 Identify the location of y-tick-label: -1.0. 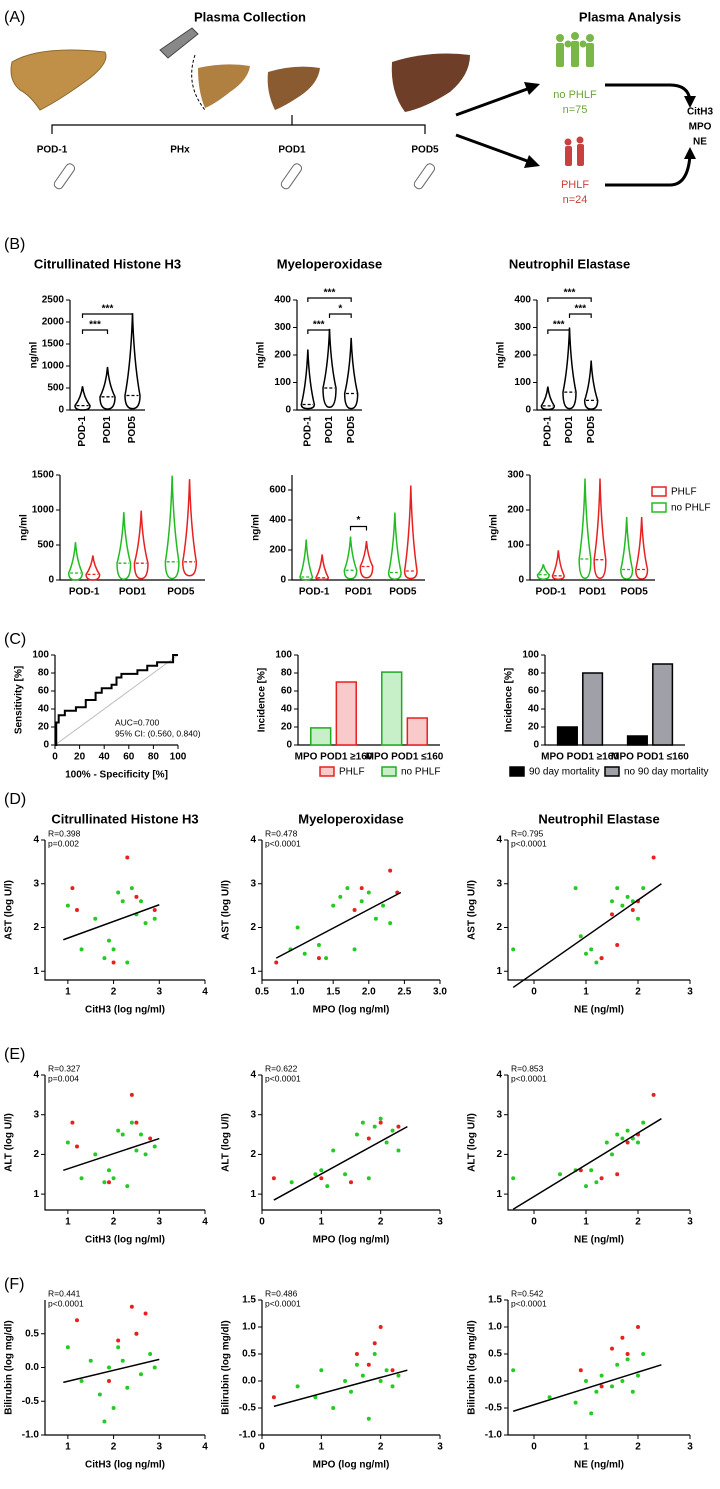
(248, 1435).